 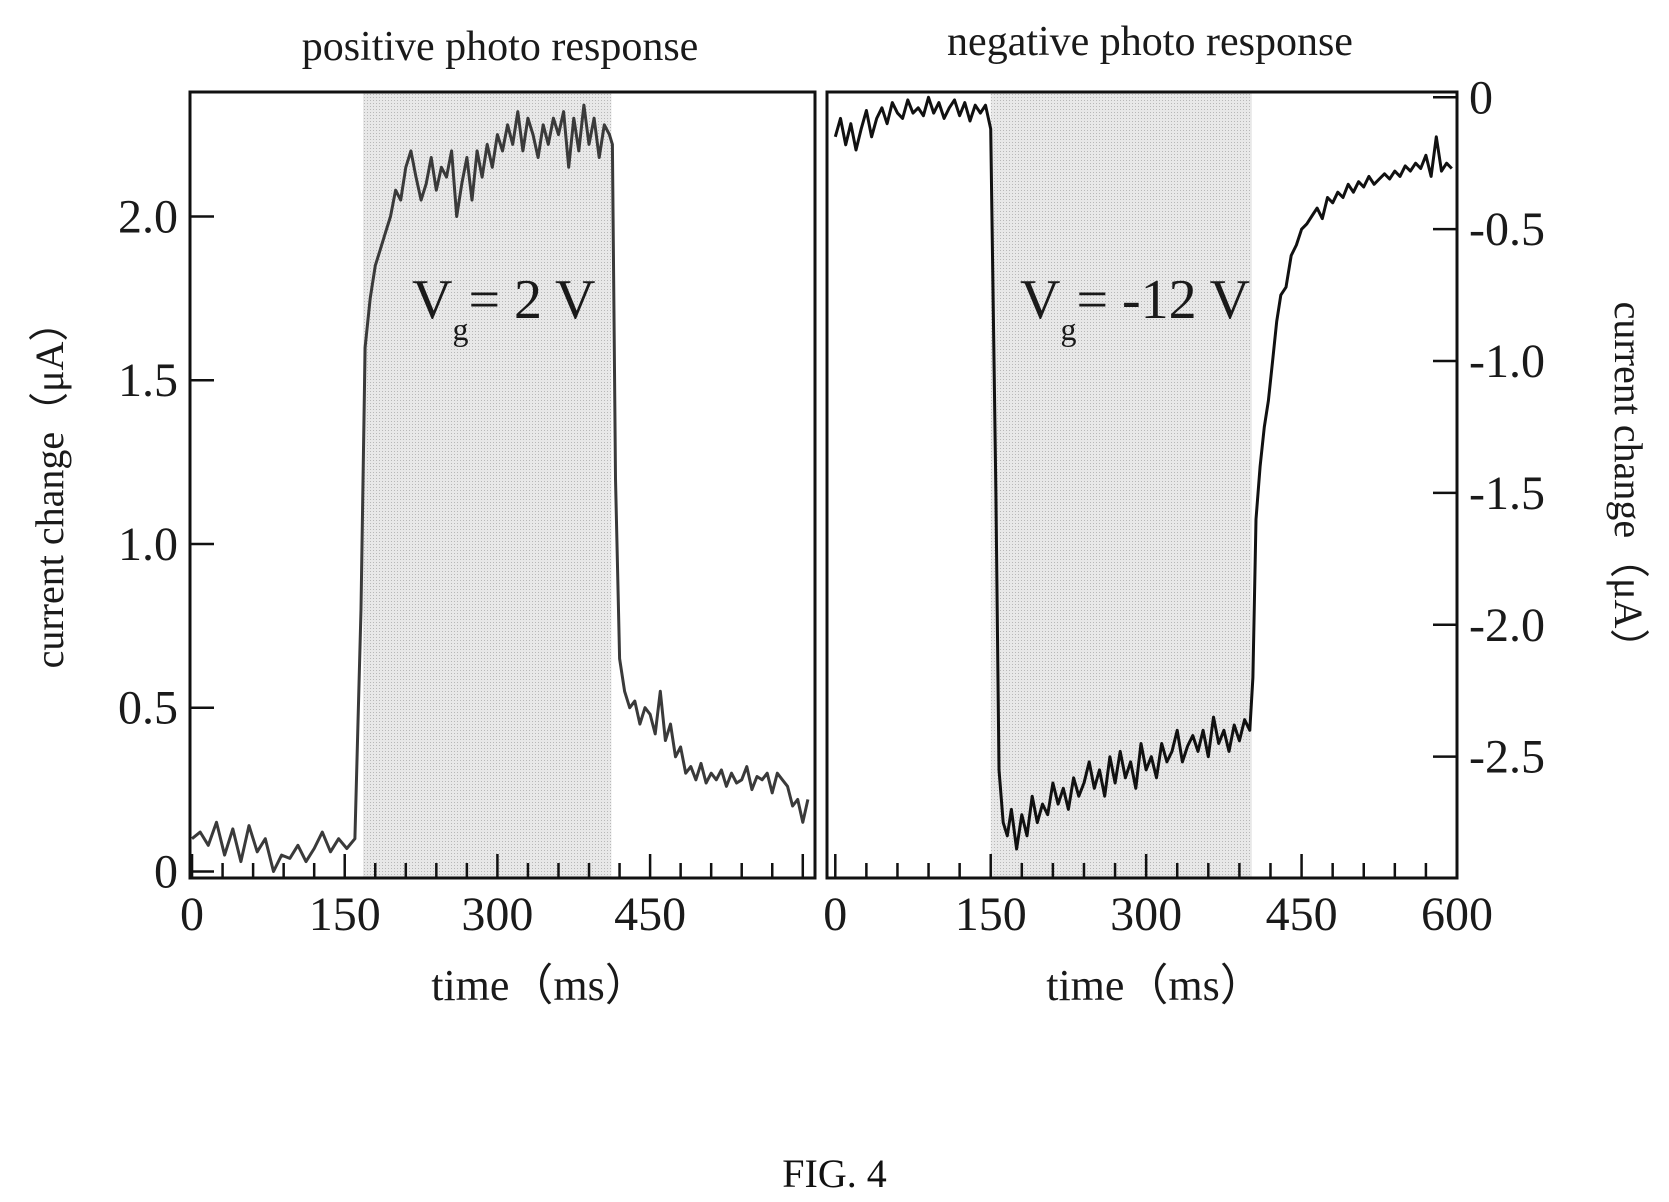 What do you see at coordinates (1155, 985) in the screenshot?
I see `panel-right-xlabel: time（ms）` at bounding box center [1155, 985].